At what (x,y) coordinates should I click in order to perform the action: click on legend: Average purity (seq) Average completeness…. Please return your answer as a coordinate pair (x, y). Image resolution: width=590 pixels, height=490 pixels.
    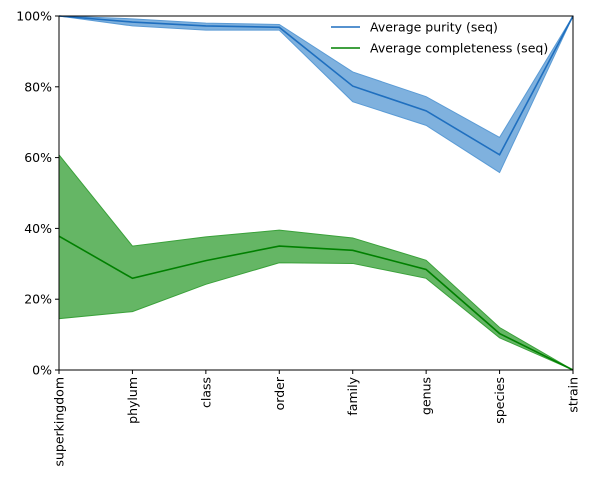
    Looking at the image, I should click on (439, 38).